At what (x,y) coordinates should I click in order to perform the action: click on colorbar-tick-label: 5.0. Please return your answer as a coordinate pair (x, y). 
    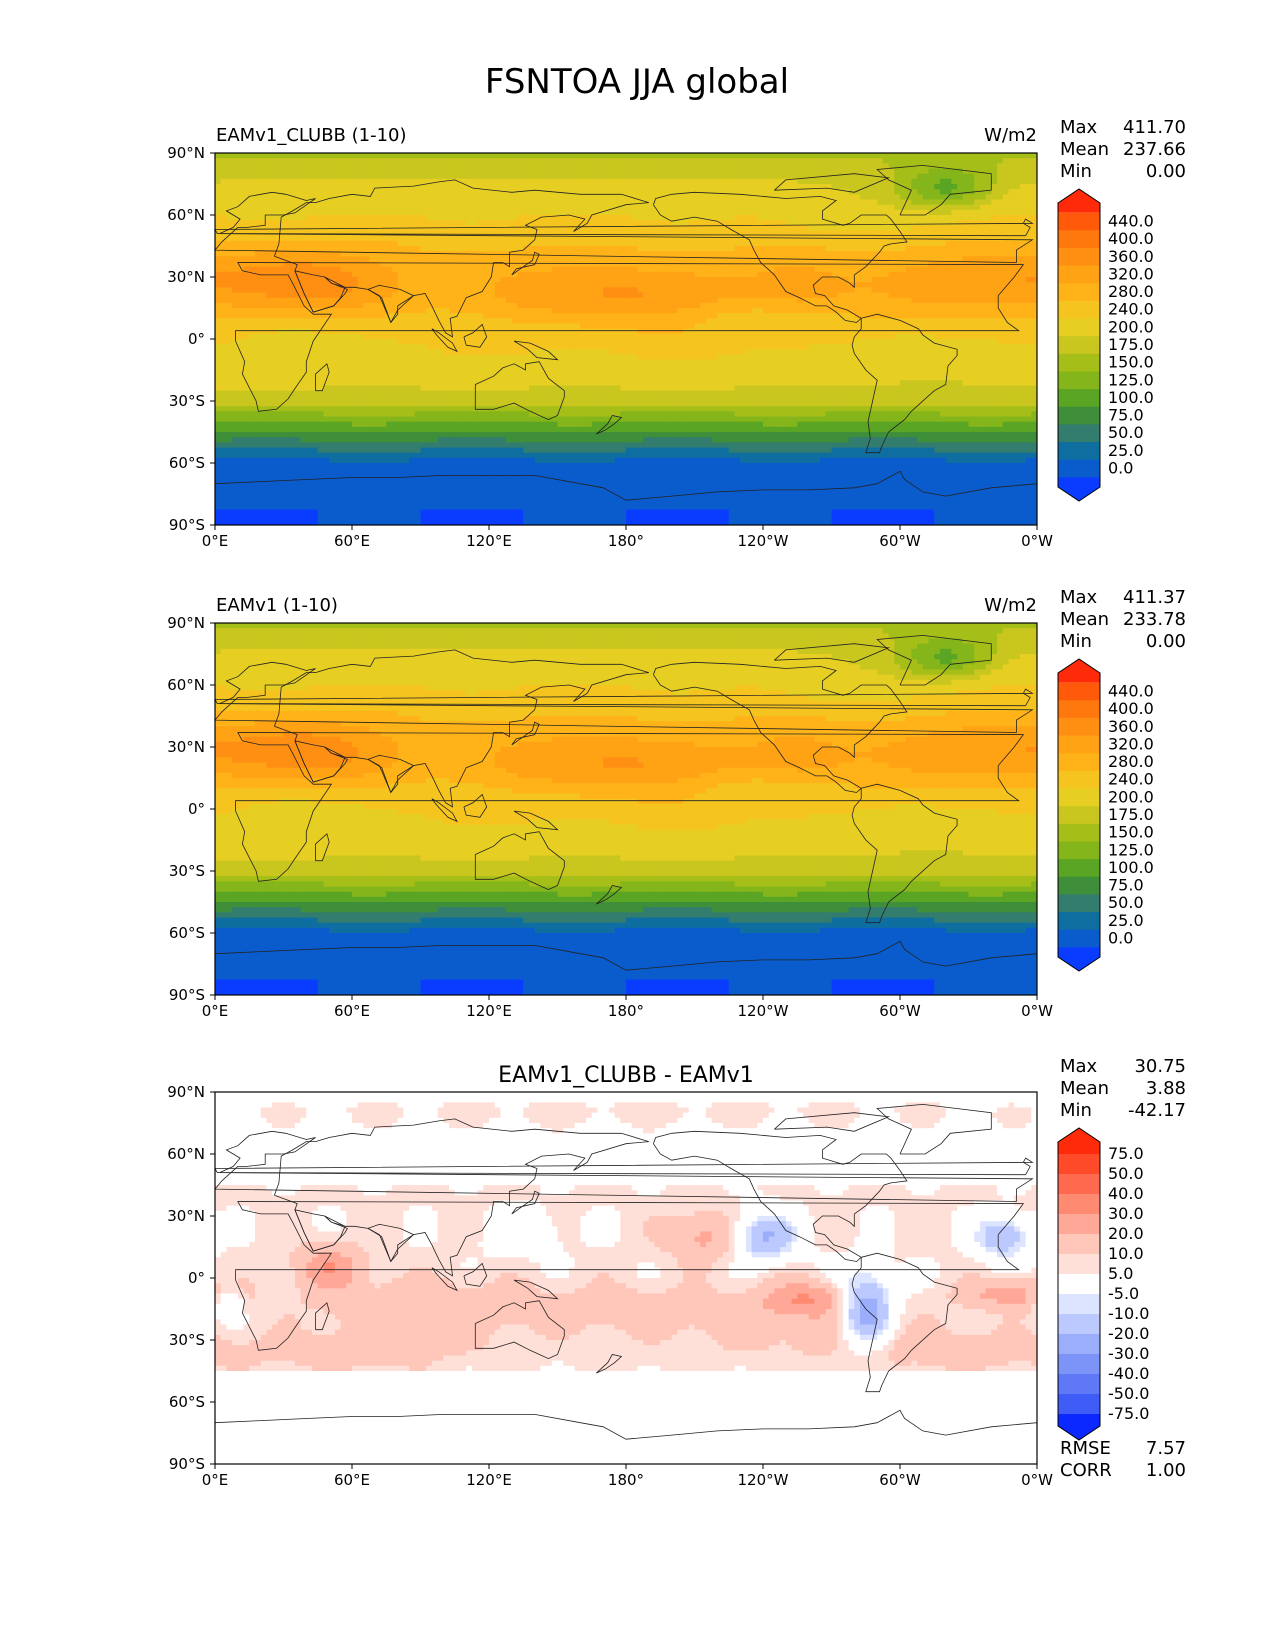
    Looking at the image, I should click on (1120, 1273).